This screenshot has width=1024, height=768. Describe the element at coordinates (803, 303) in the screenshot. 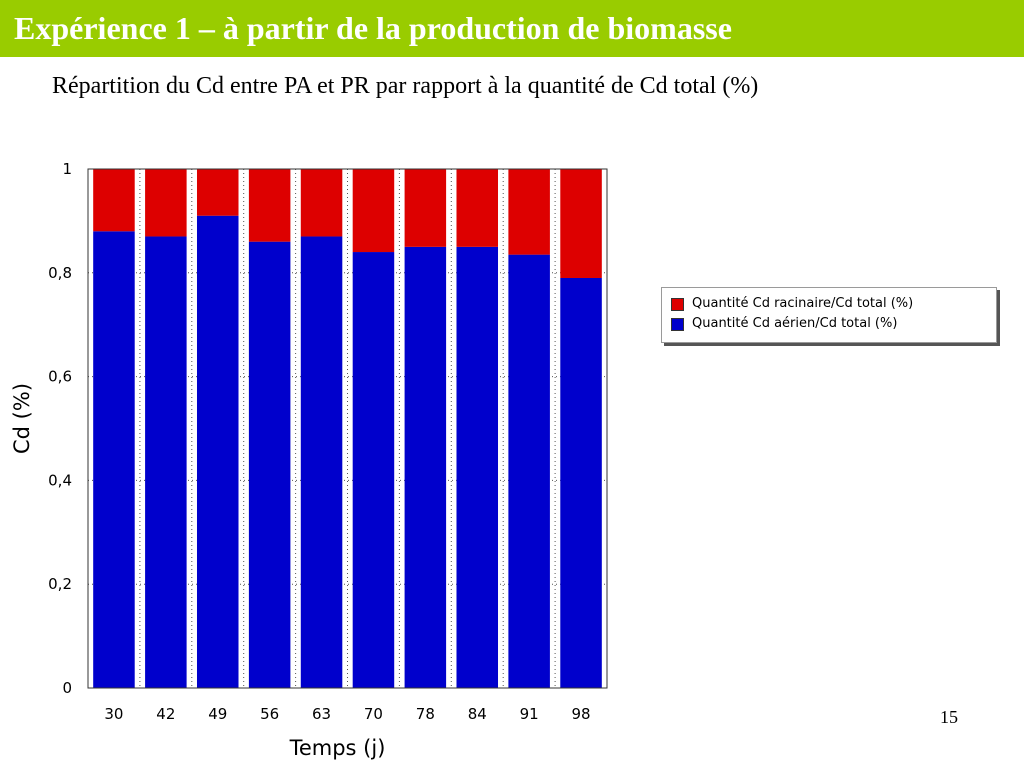

I see `legend-label-racinaire: Quantité Cd racinaire/Cd total (%)` at that location.